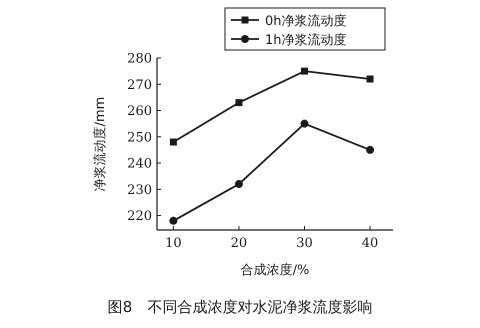  What do you see at coordinates (275, 270) in the screenshot?
I see `x-axis-title: 合成浓度/%` at bounding box center [275, 270].